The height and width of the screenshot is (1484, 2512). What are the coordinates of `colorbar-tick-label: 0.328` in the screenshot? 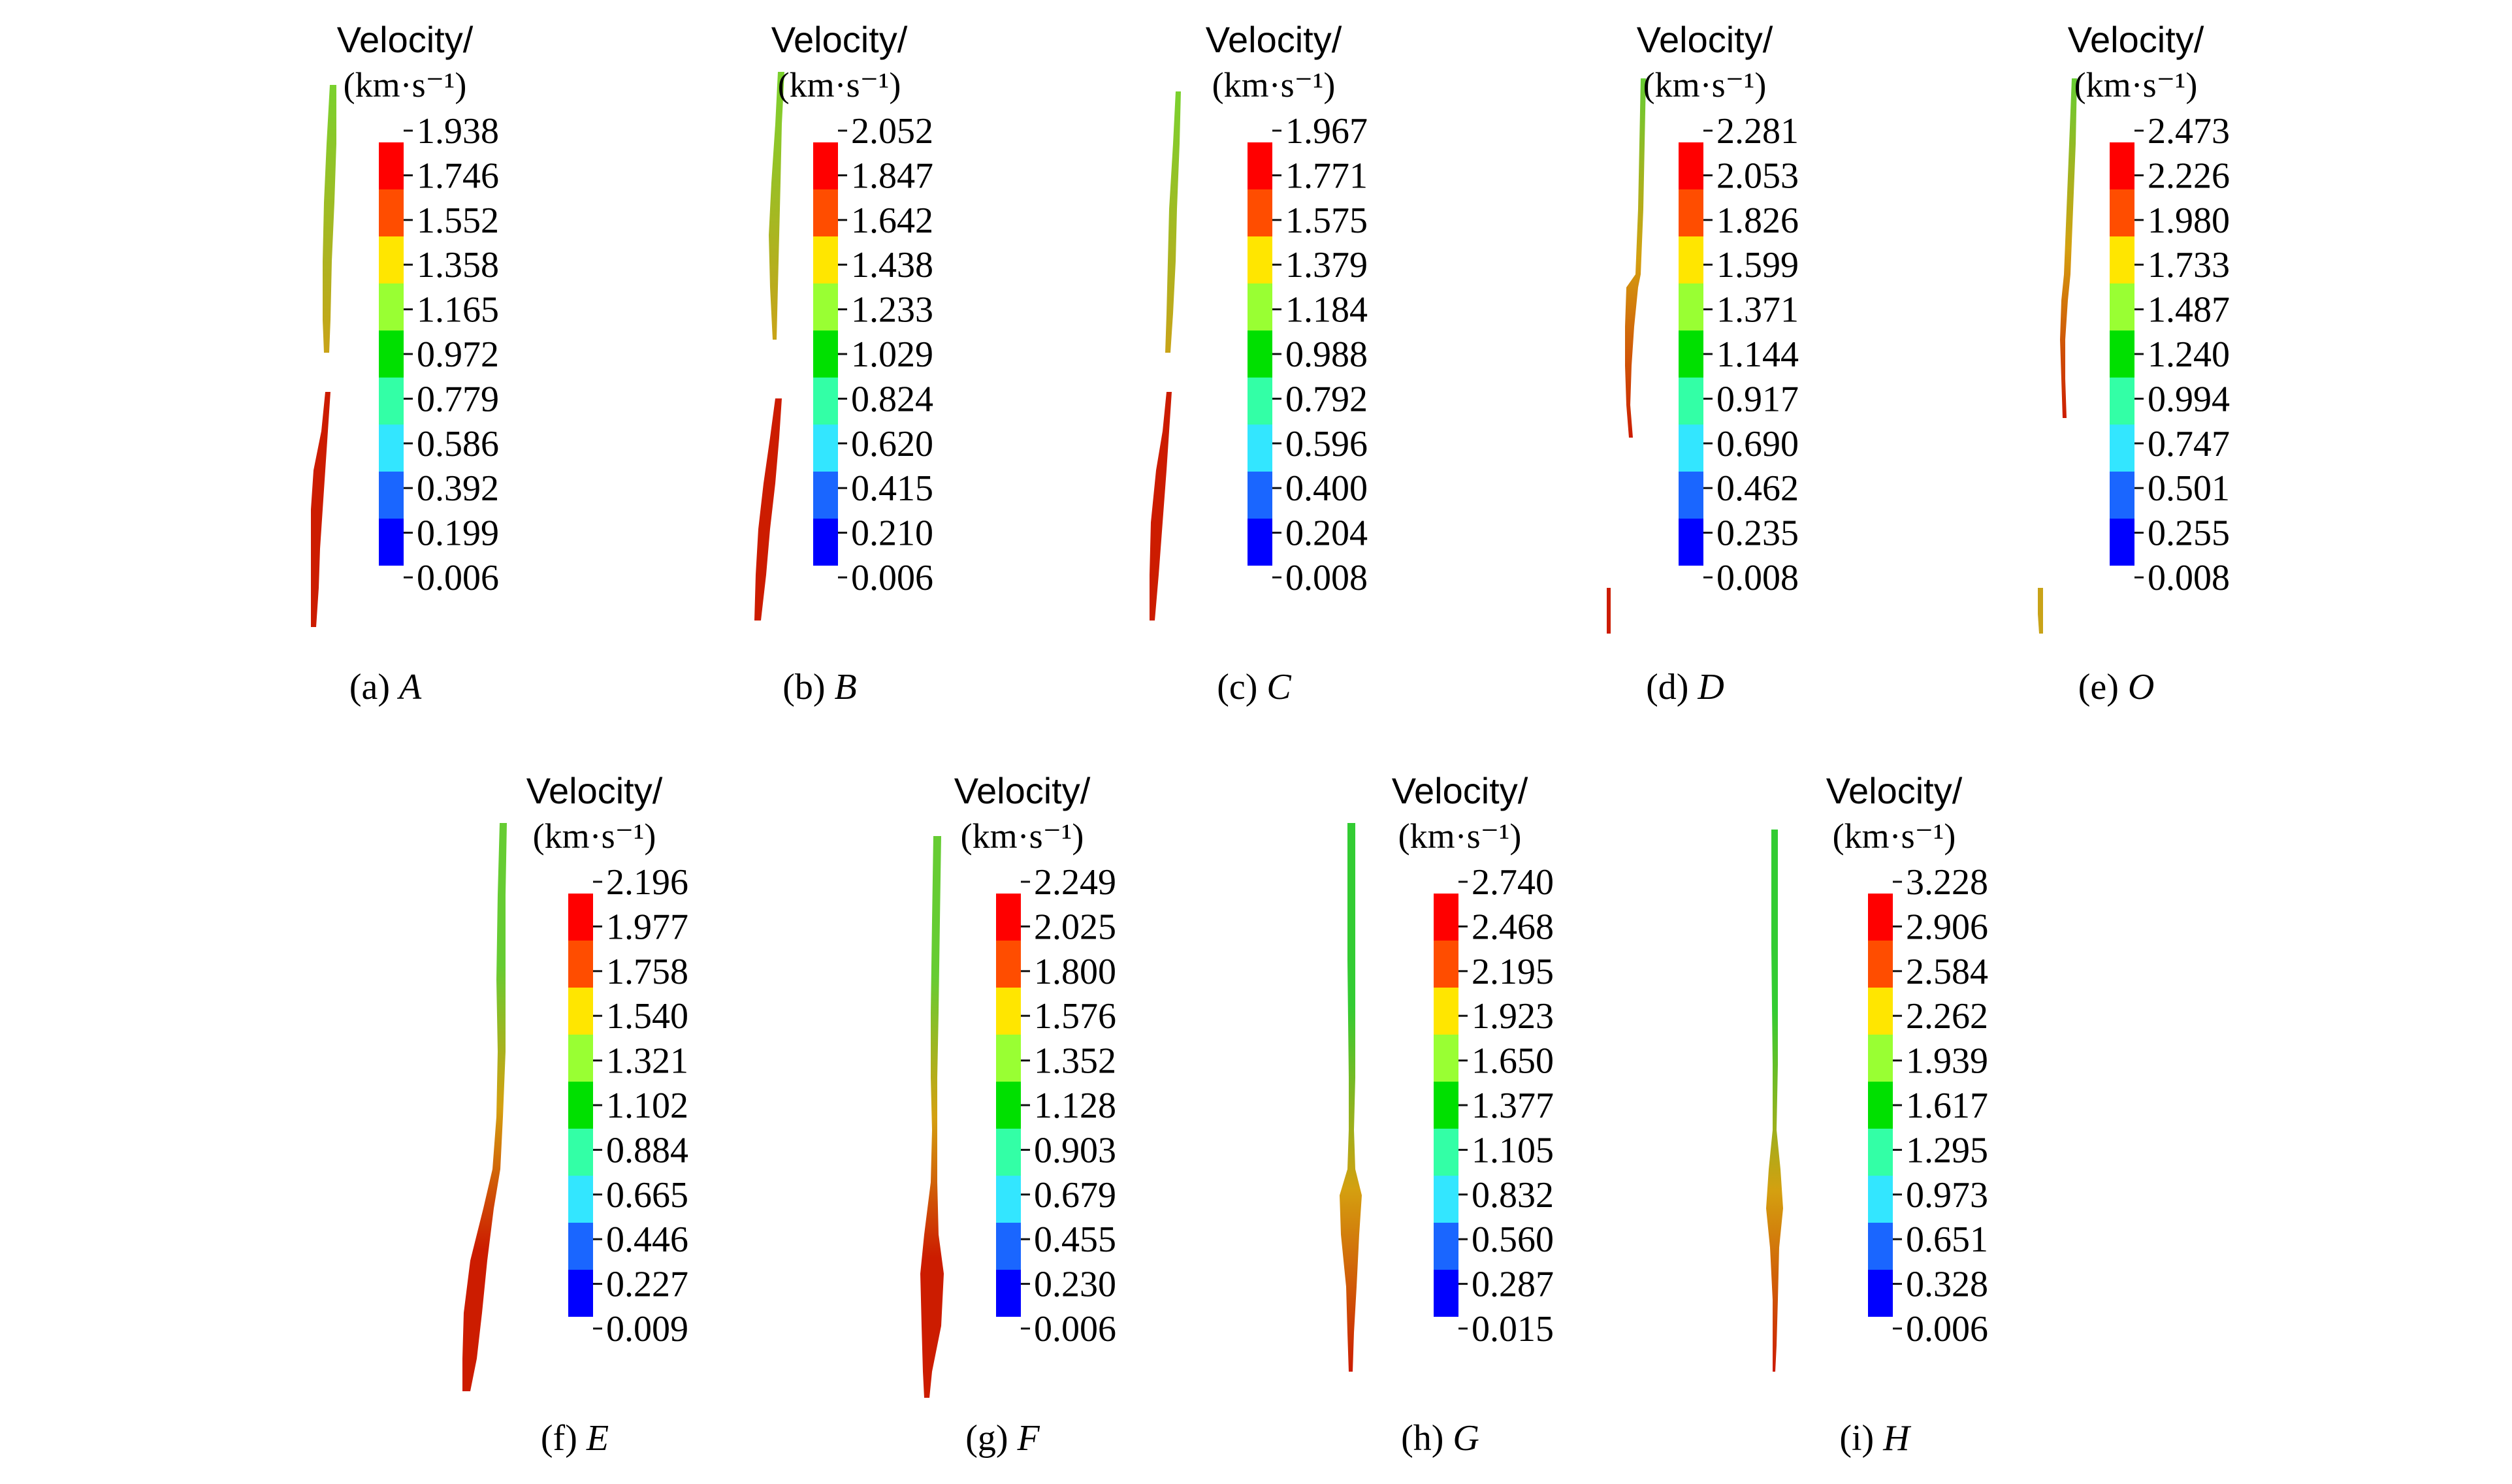 It's located at (1947, 1285).